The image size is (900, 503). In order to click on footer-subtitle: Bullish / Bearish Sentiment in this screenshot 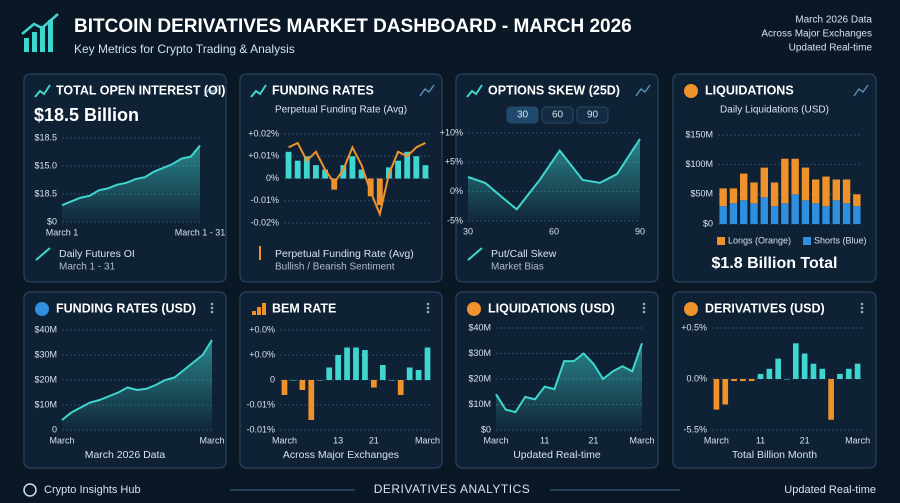, I will do `click(335, 267)`.